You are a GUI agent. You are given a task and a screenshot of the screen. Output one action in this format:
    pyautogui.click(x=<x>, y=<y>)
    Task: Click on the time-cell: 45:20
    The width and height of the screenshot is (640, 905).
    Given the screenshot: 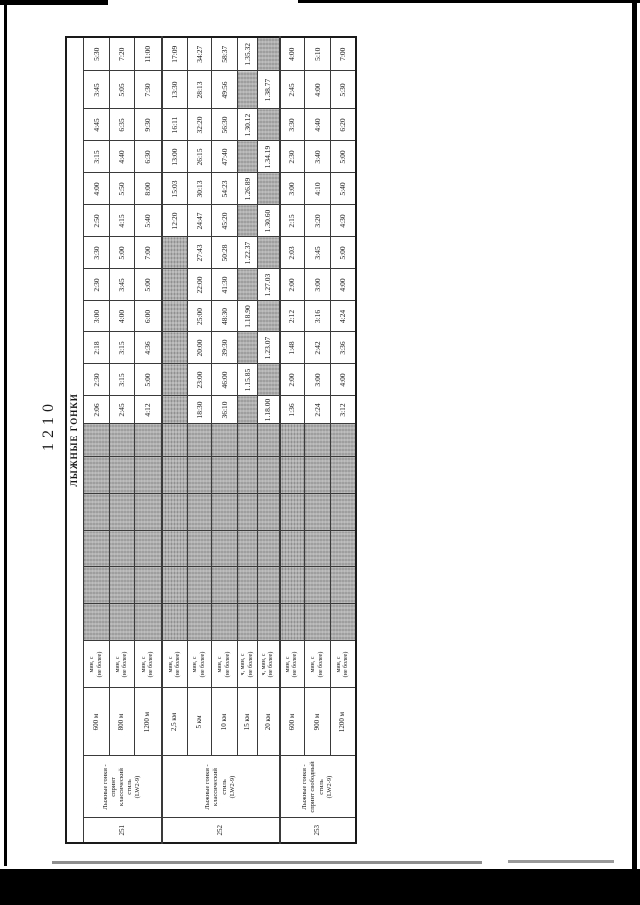 What is the action you would take?
    pyautogui.click(x=224, y=221)
    